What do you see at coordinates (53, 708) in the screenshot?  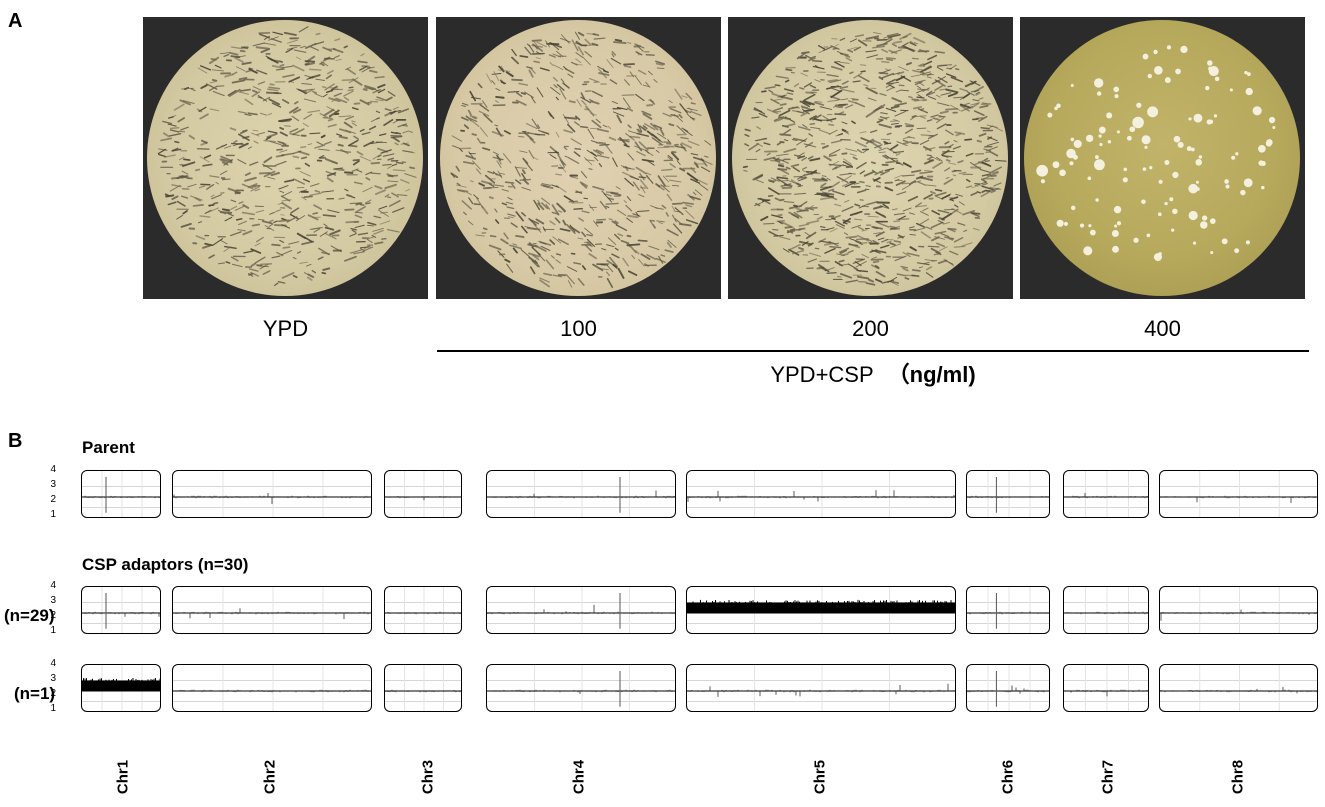 I see `y-tick: 1` at bounding box center [53, 708].